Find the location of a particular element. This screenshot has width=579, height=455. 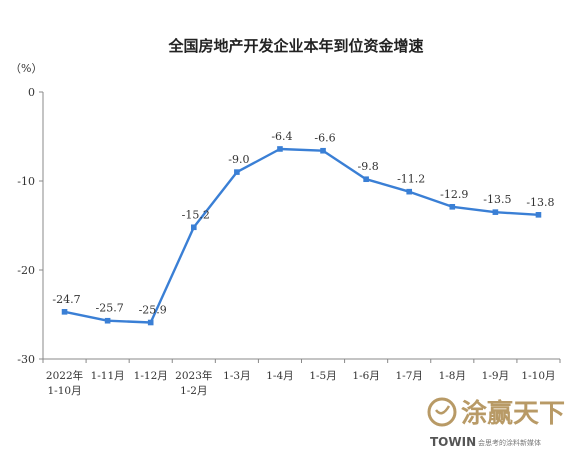

x-tick-label-0-line-0: 2022年 is located at coordinates (64, 375).